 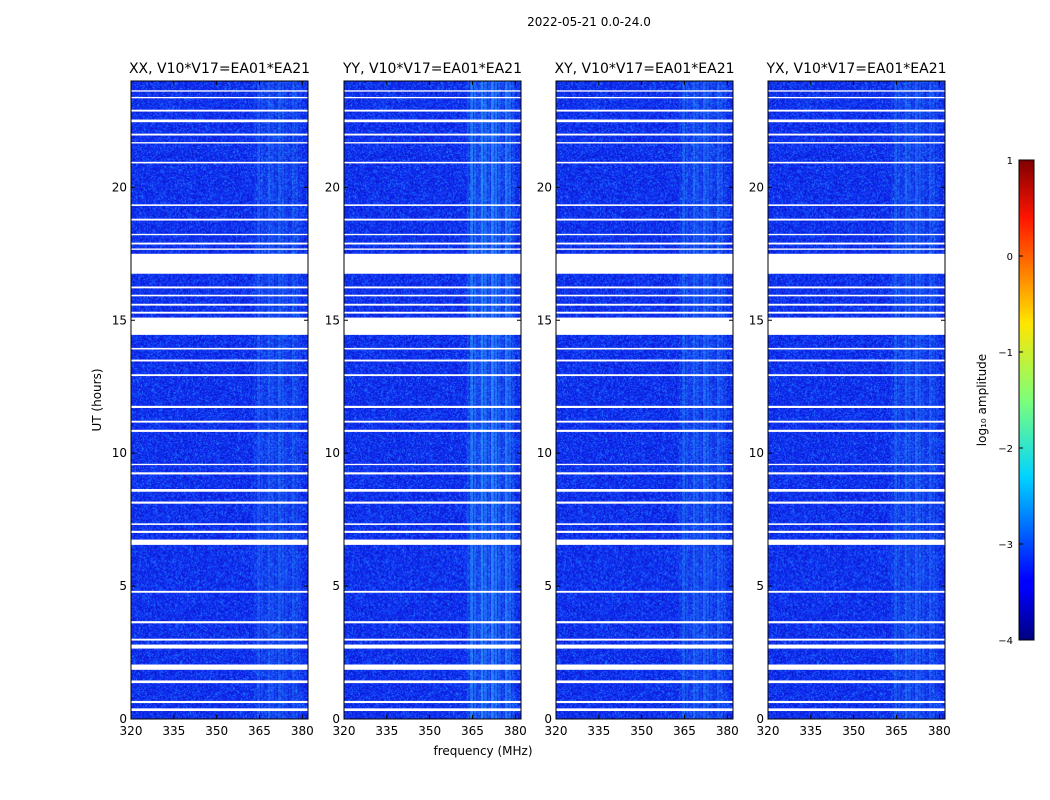 What do you see at coordinates (982, 400) in the screenshot?
I see `colorbar-label: log₁₀ amplitude` at bounding box center [982, 400].